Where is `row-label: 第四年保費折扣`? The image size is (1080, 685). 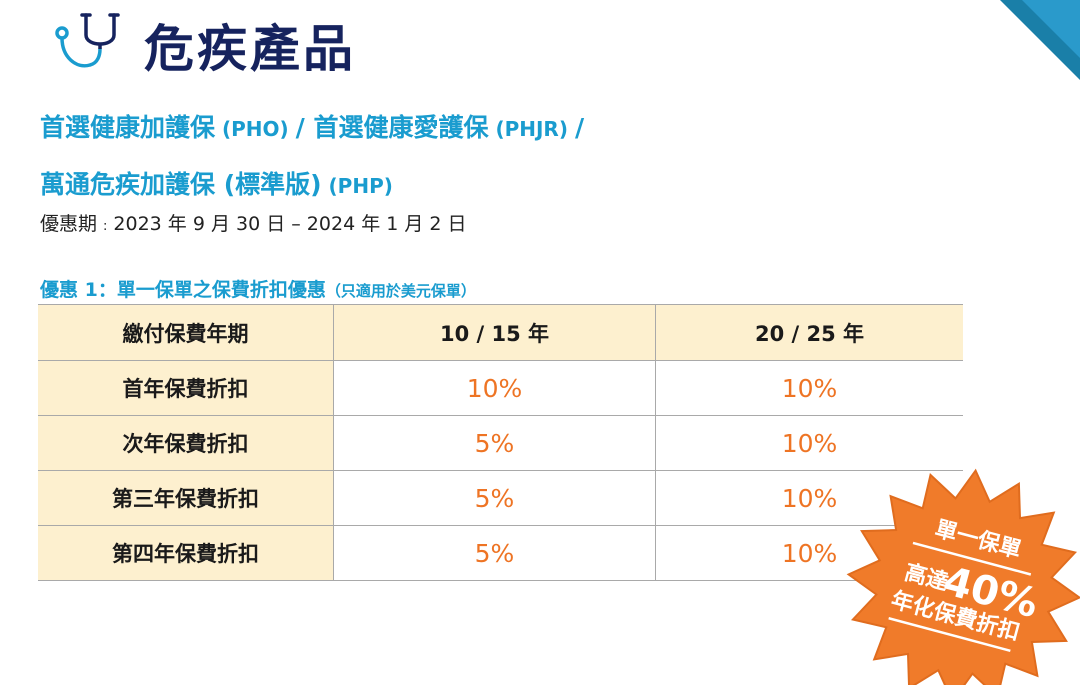 row-label: 第四年保費折扣 is located at coordinates (186, 553).